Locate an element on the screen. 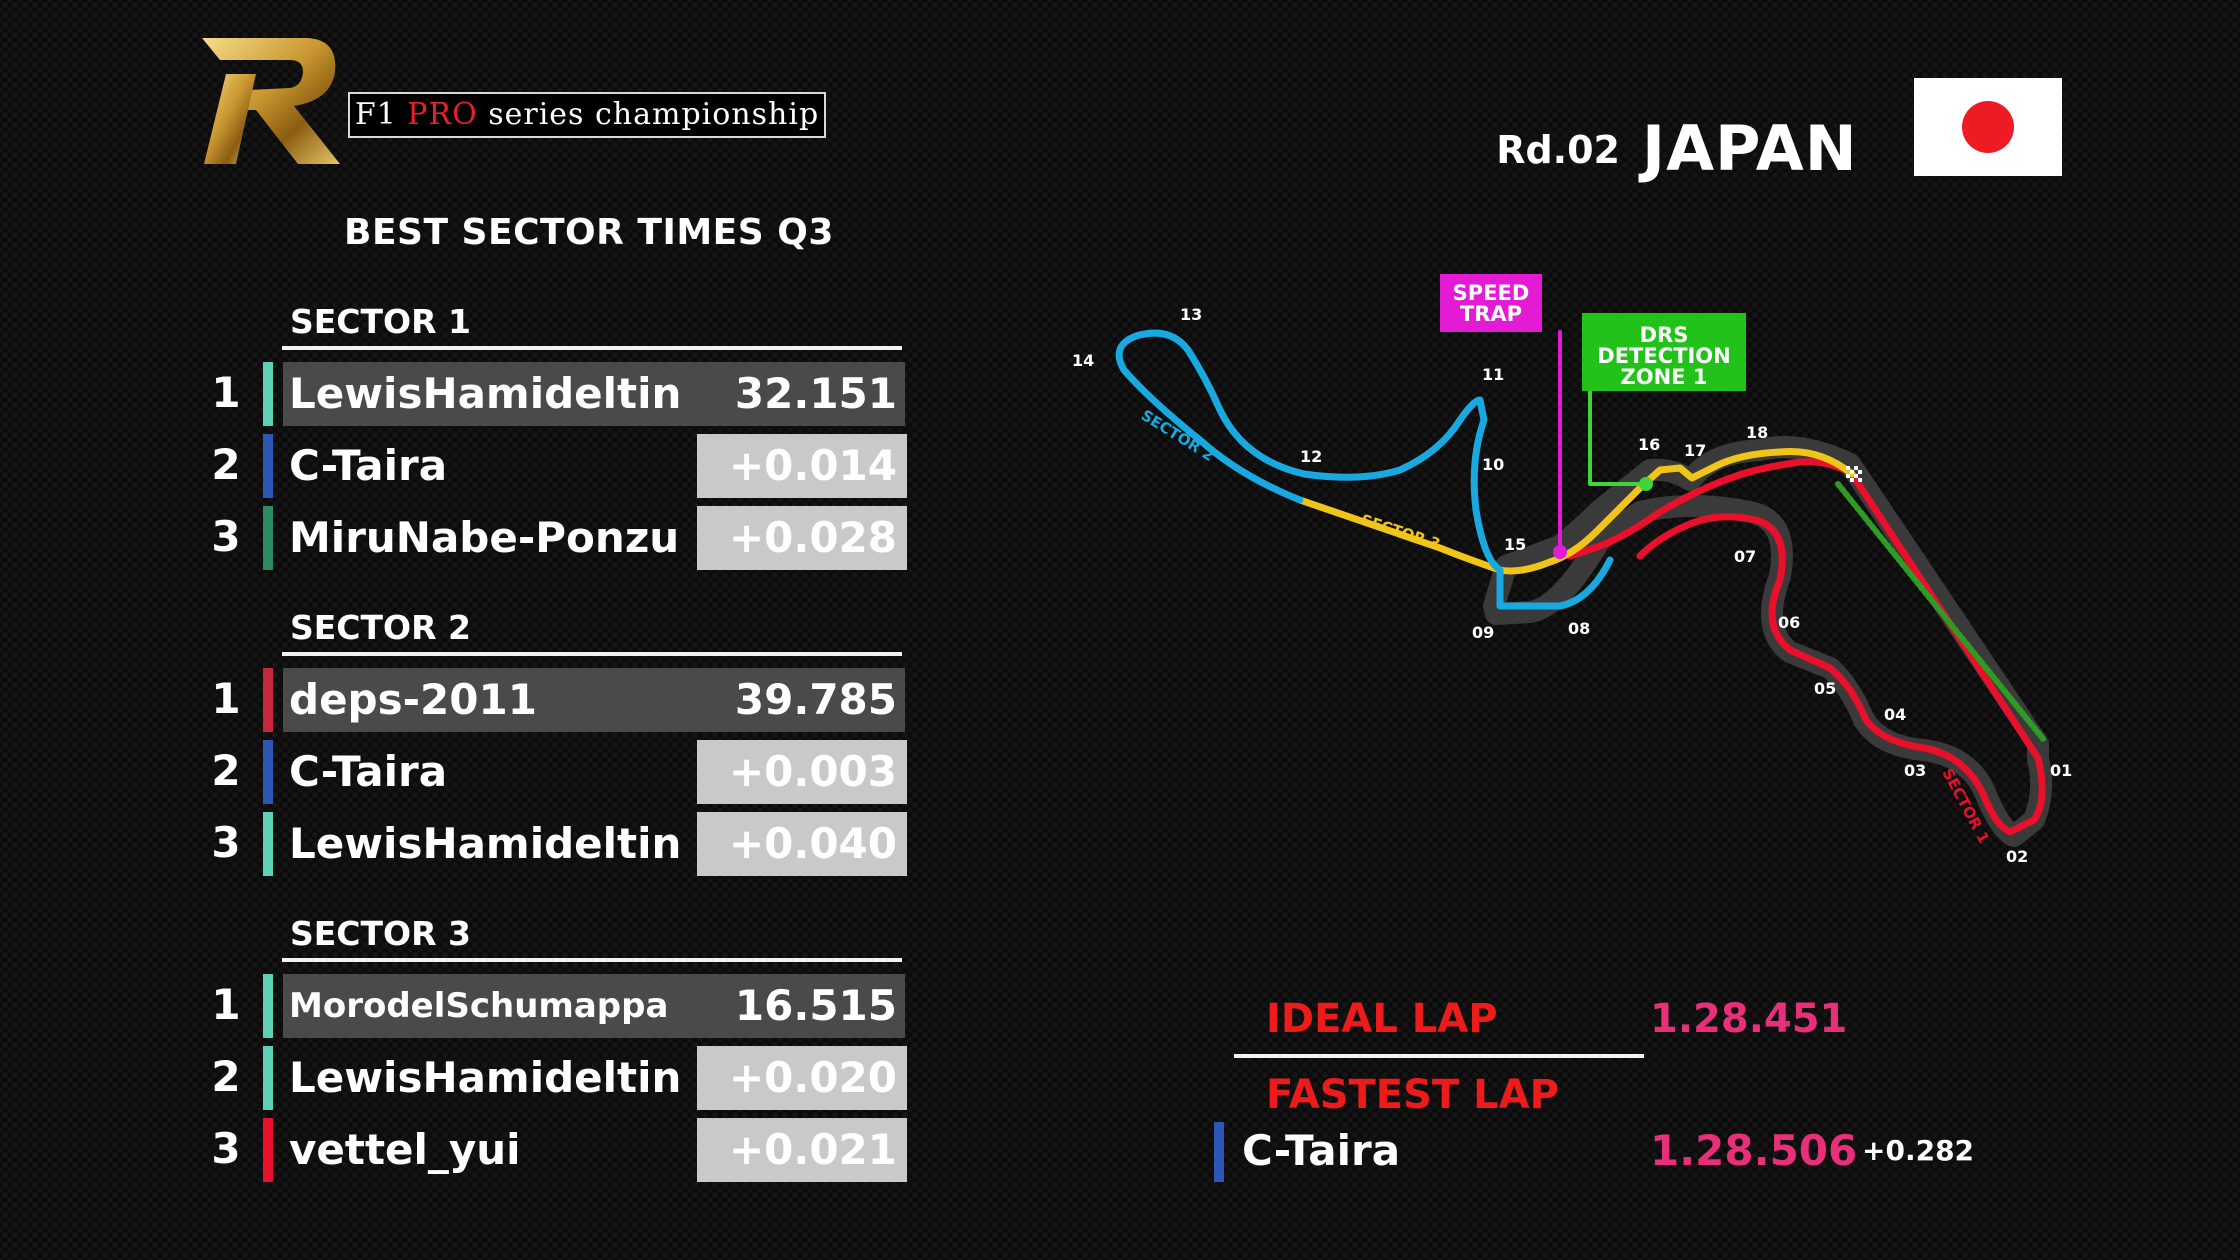 This screenshot has height=1260, width=2240. turn-17: 17 is located at coordinates (1695, 450).